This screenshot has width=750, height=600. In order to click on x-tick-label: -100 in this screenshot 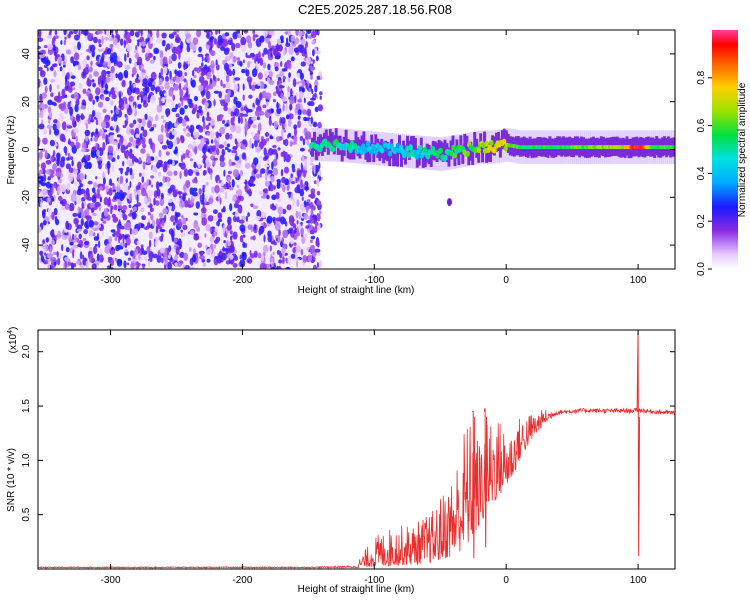, I will do `click(374, 280)`.